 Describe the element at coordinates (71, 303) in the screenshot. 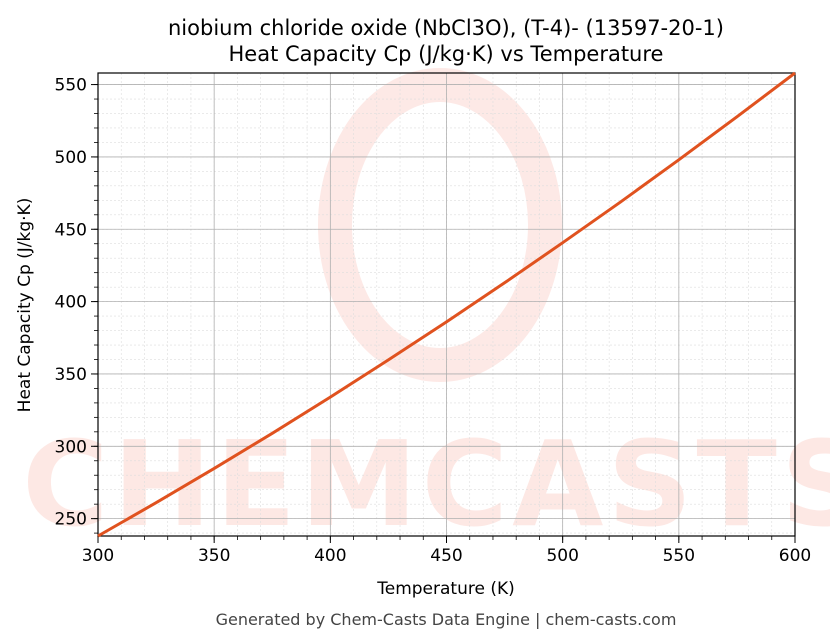

I see `y-tick-label: 400` at that location.